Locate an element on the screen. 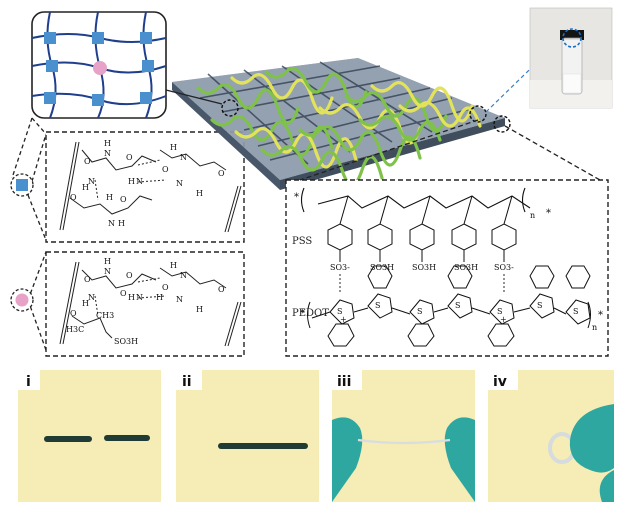 The image size is (621, 513). pss-label: PSS is located at coordinates (302, 241).